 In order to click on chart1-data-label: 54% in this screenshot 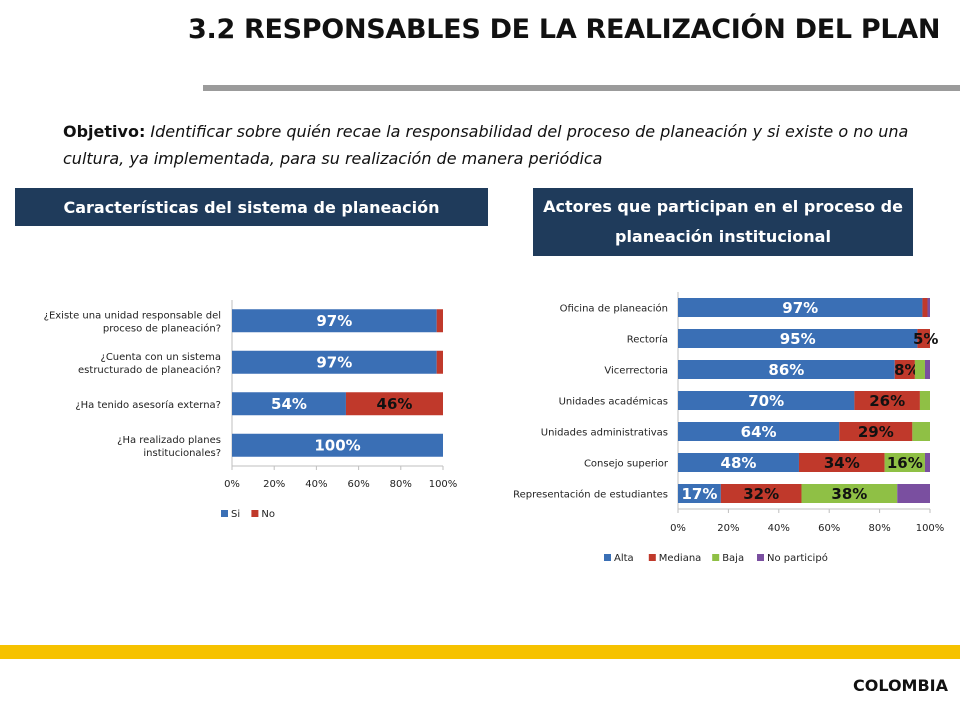, I will do `click(289, 404)`.